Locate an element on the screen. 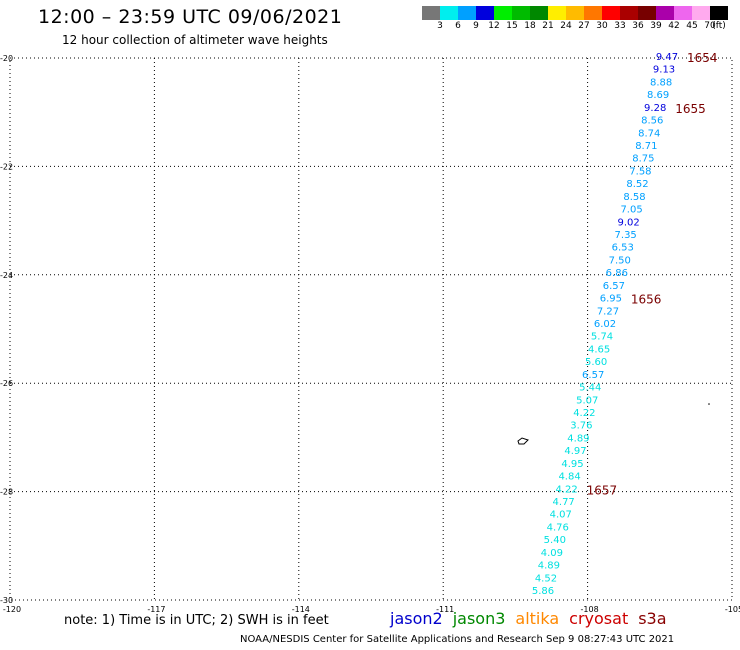 This screenshot has height=650, width=740. wave-height-value: 9.28 is located at coordinates (655, 108).